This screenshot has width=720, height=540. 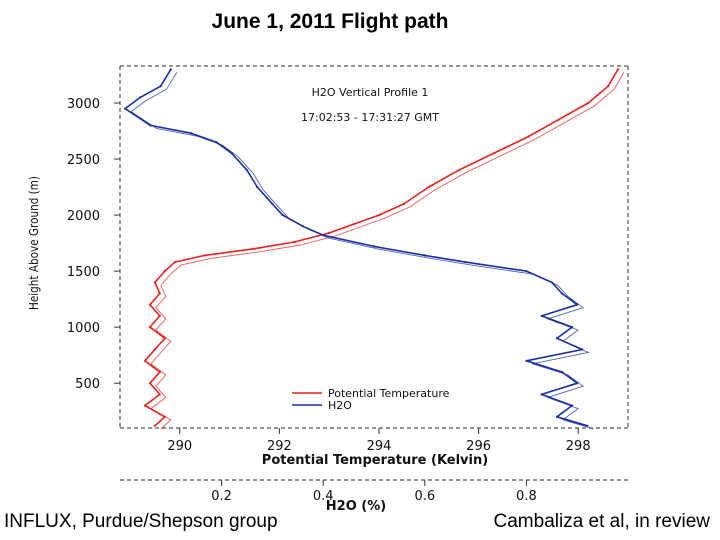 I want to click on slide-title: June 1, 2011 Flight path, so click(x=330, y=21).